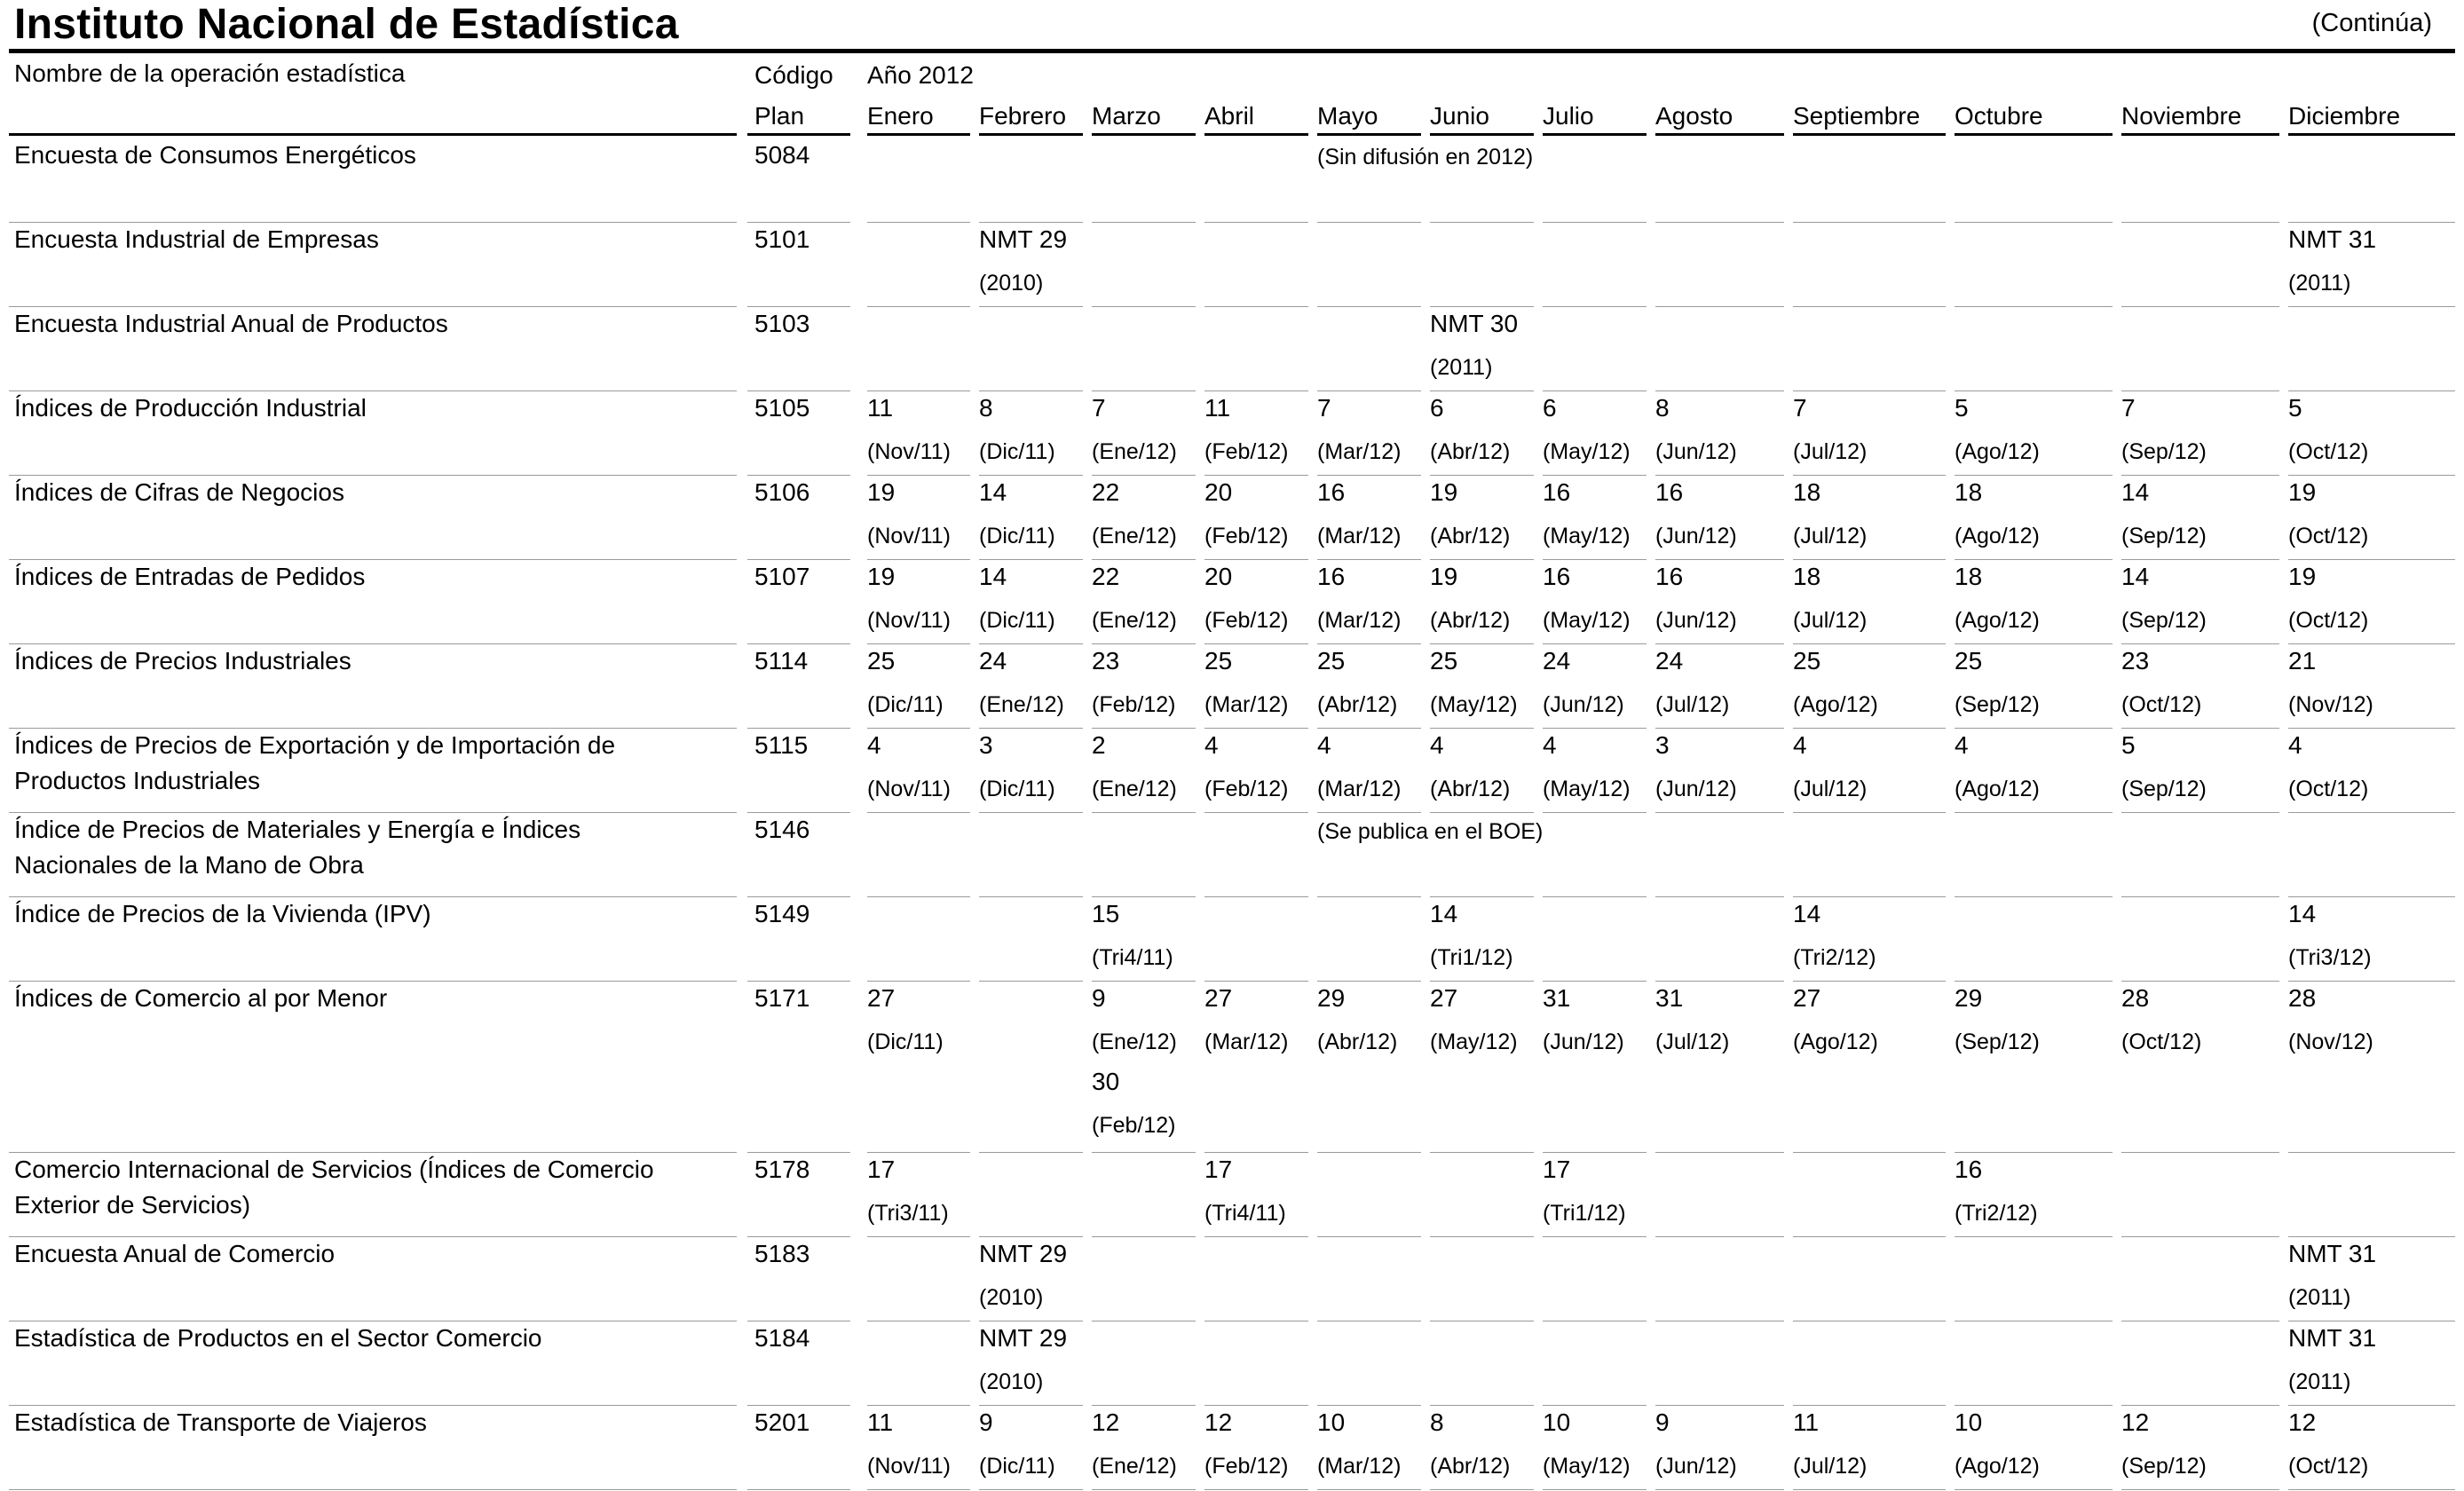  What do you see at coordinates (1099, 745) in the screenshot?
I see `release-day: 2` at bounding box center [1099, 745].